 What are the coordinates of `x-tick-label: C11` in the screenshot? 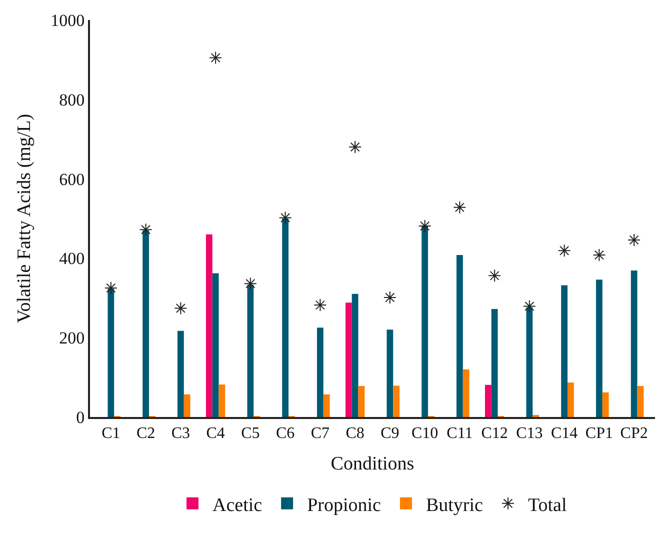 It's located at (459, 433).